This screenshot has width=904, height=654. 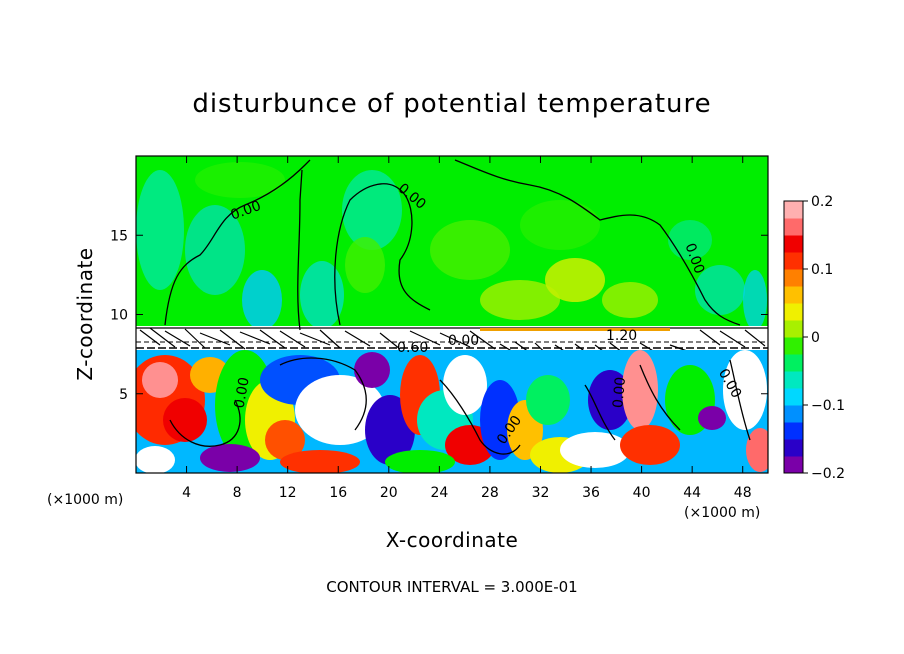 What do you see at coordinates (186, 493) in the screenshot?
I see `x-tick-label: 4` at bounding box center [186, 493].